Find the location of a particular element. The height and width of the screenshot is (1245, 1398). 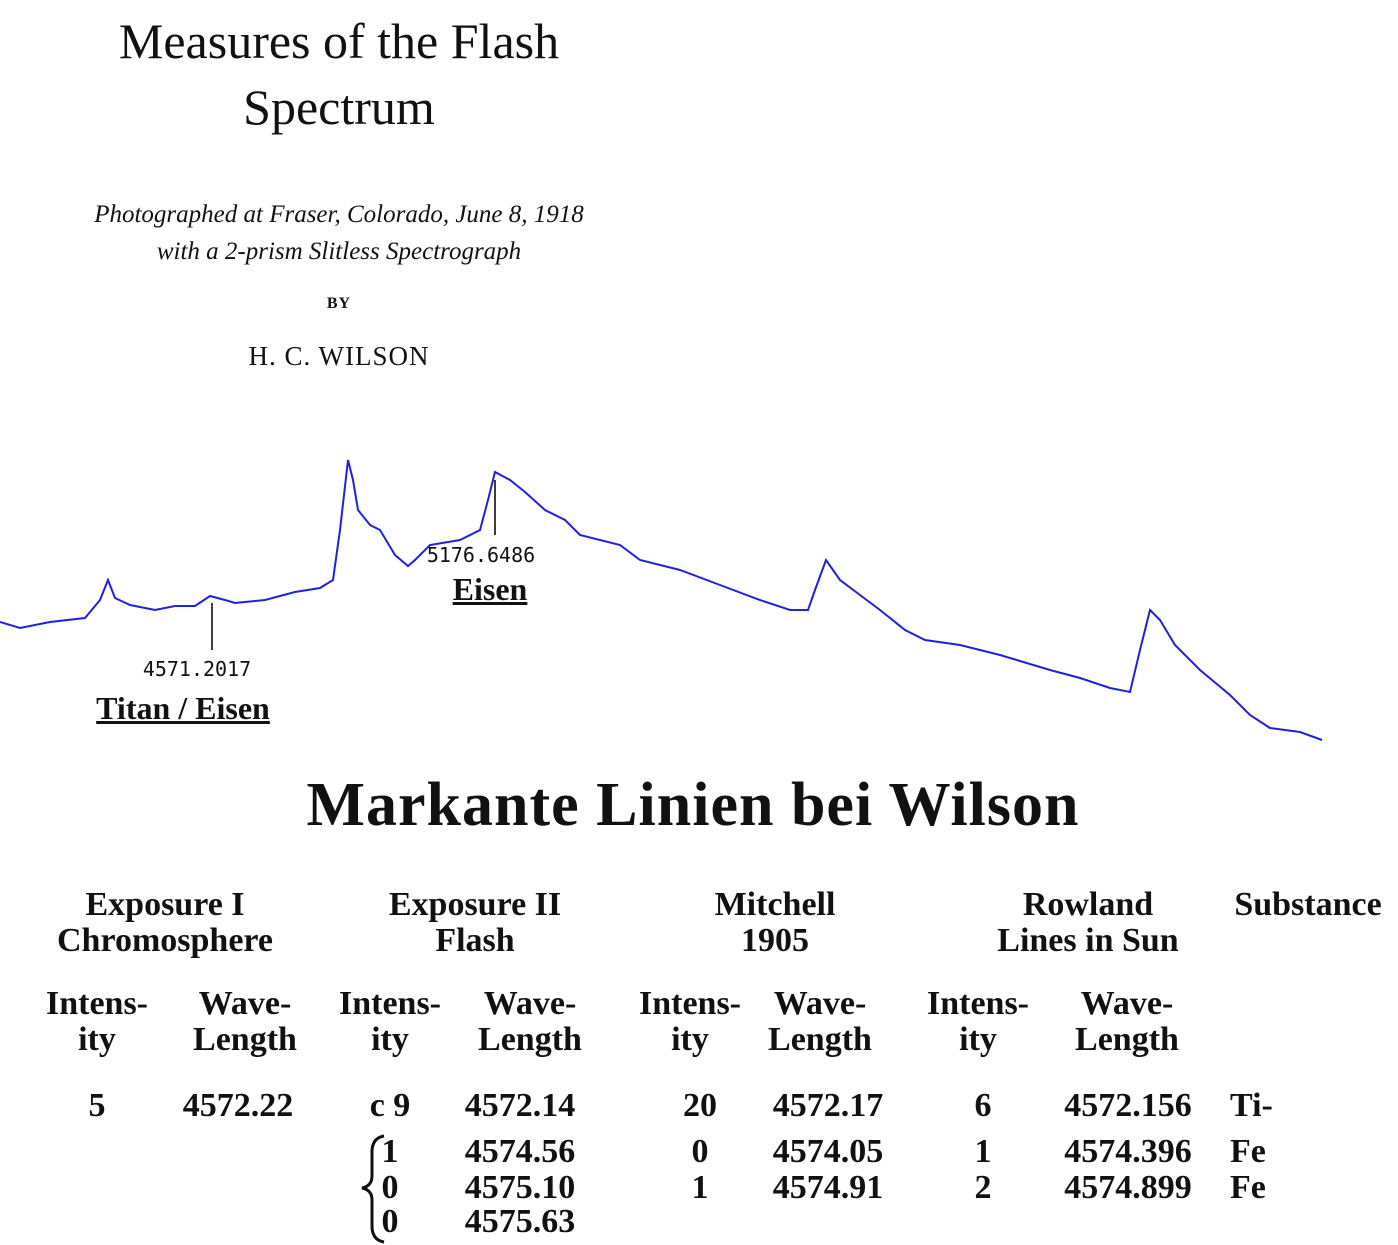

table-cell: 20 is located at coordinates (700, 1105).